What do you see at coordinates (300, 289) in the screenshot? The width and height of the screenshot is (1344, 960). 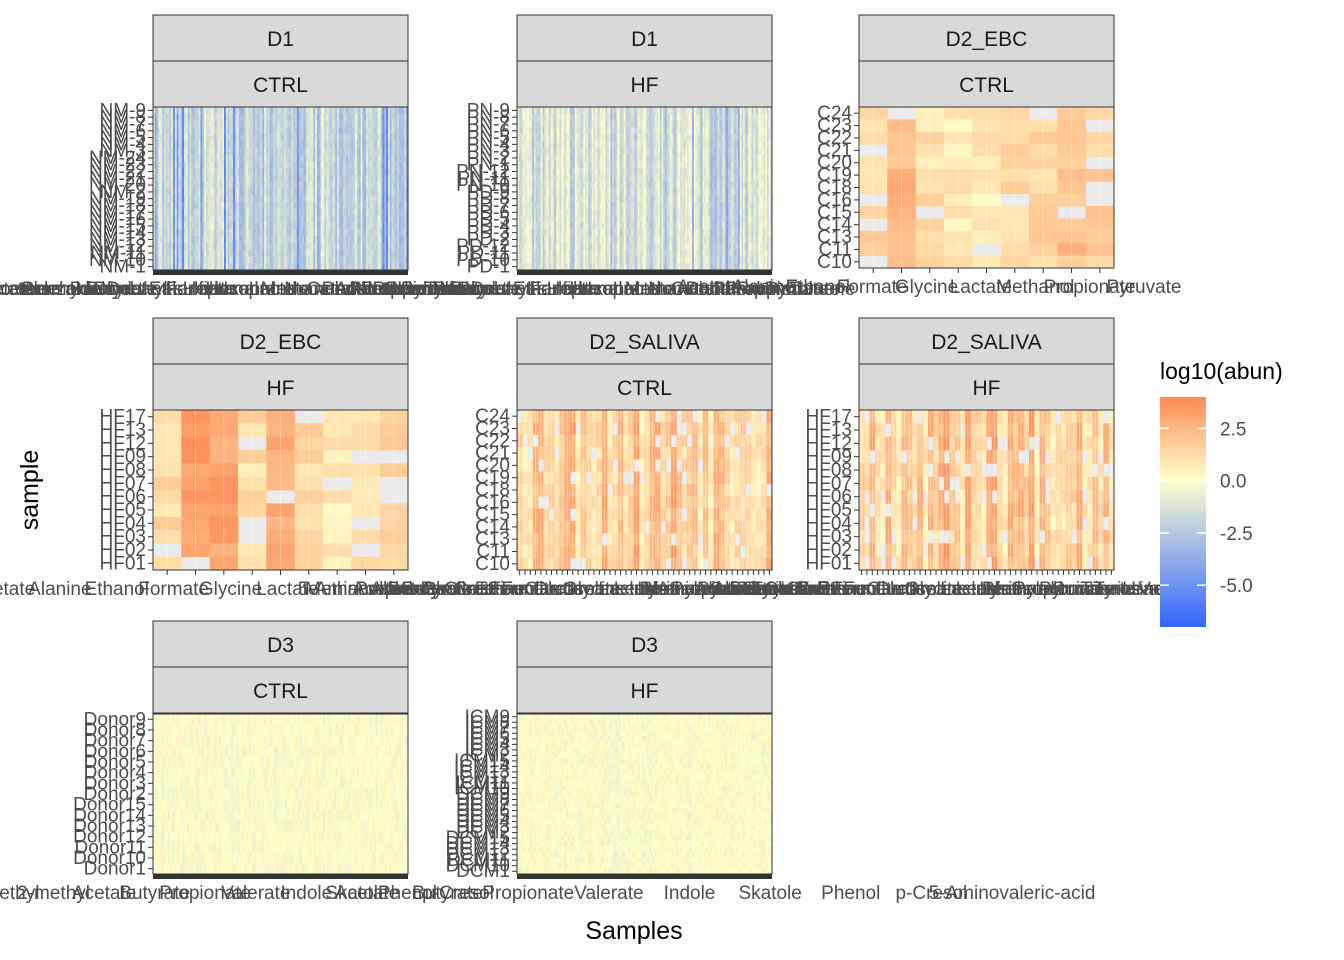 I see `x-tick-label: Methanol` at bounding box center [300, 289].